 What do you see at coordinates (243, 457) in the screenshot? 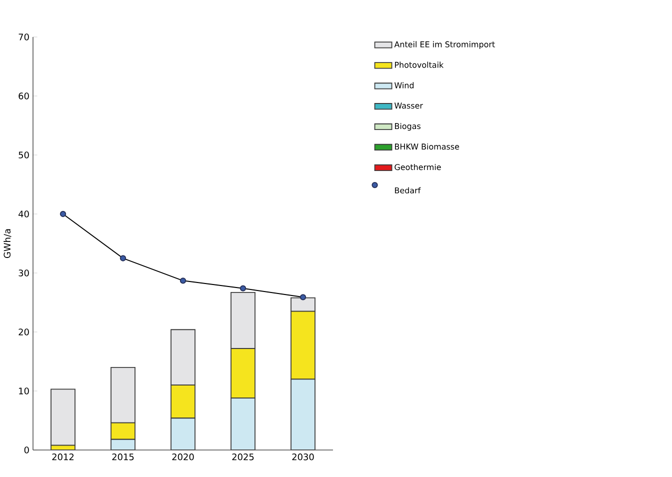
I see `x-tick-label: 2025` at bounding box center [243, 457].